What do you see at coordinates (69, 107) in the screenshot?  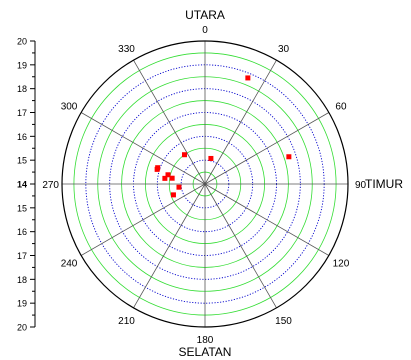 I see `angle-tick-label: 300` at bounding box center [69, 107].